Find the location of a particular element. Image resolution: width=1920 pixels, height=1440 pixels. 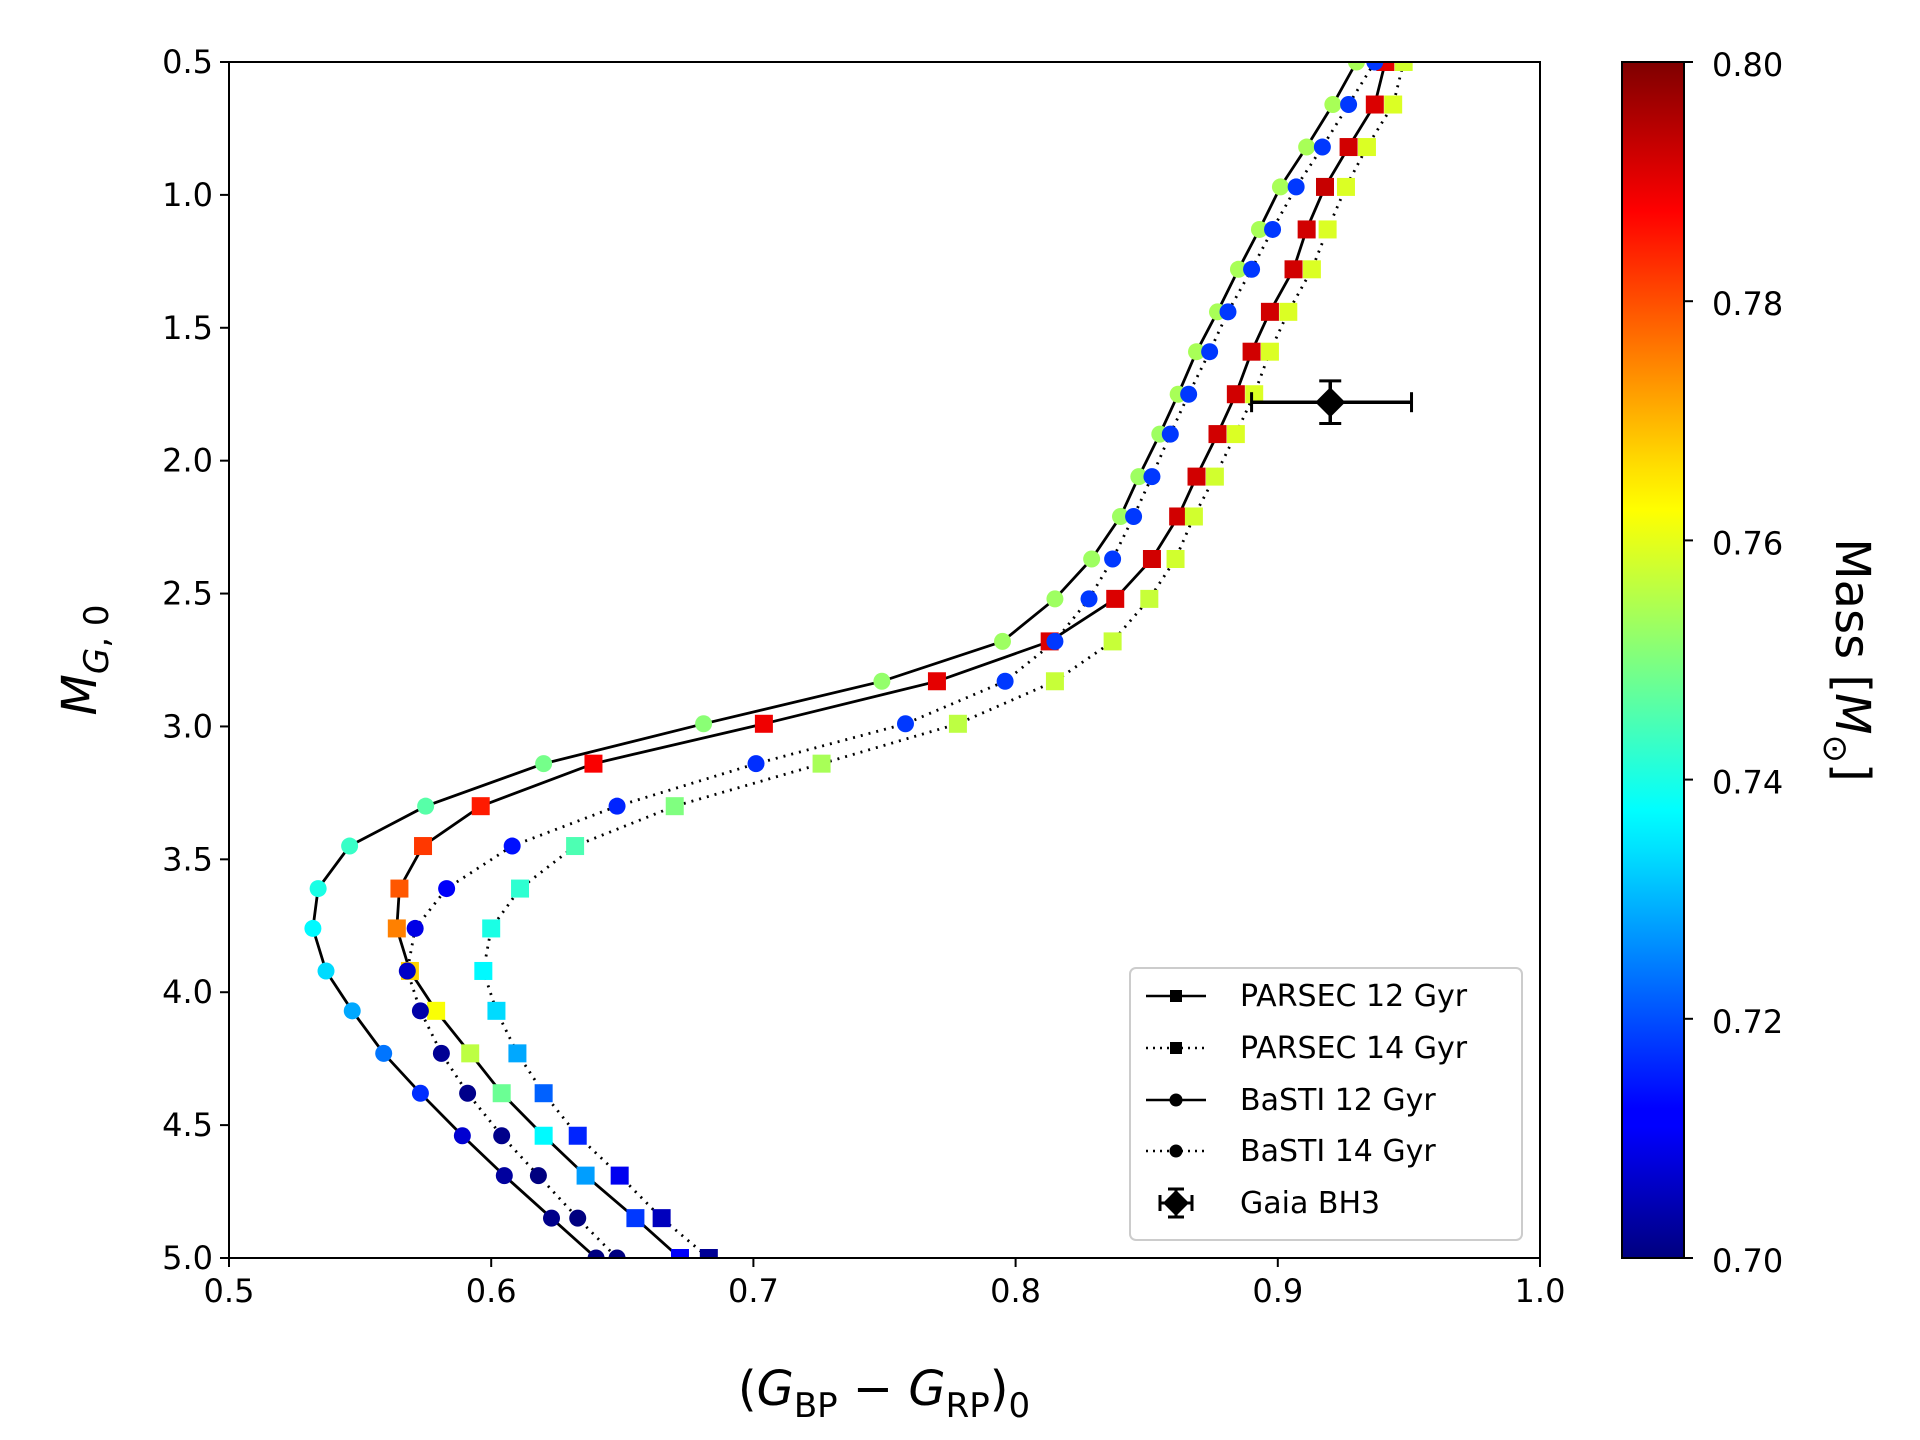

y-tick-label: 4.5 is located at coordinates (187, 1125).